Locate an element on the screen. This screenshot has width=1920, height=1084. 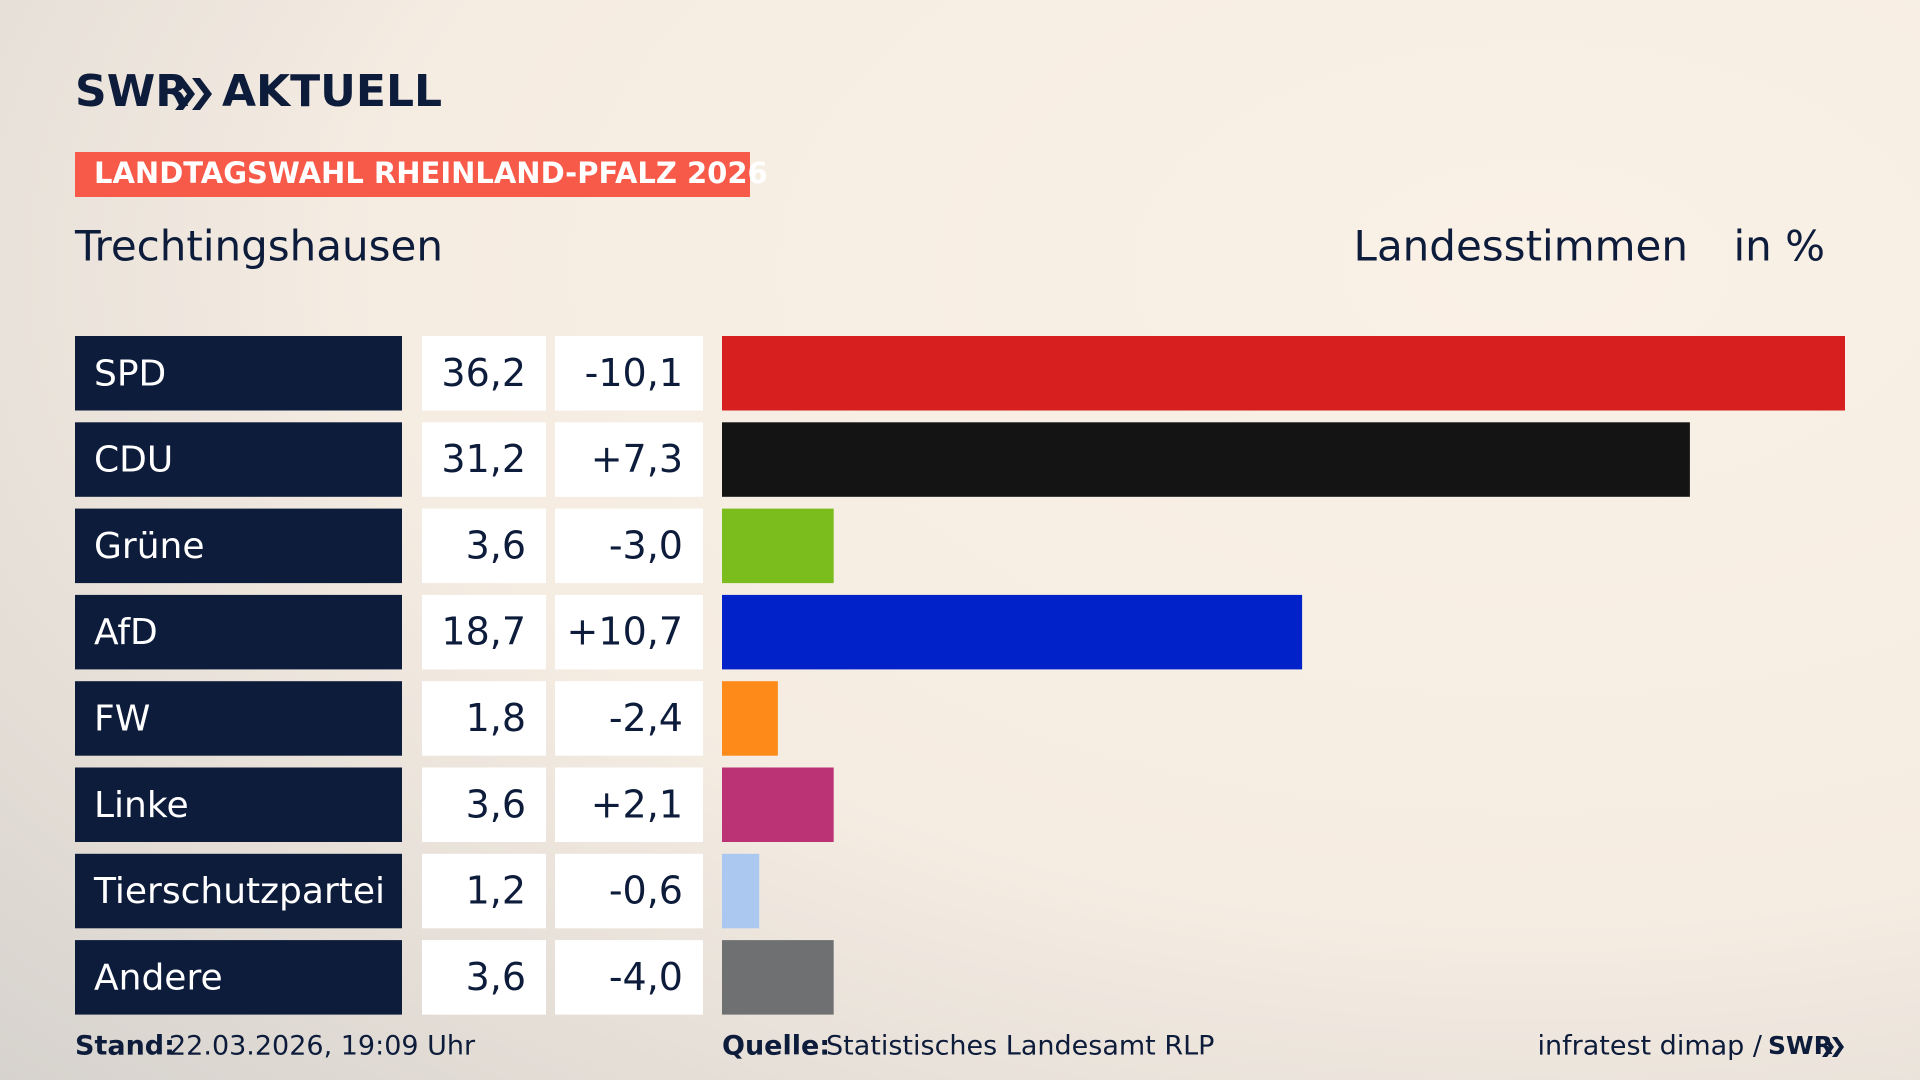
change-label: -0,6 is located at coordinates (646, 891).